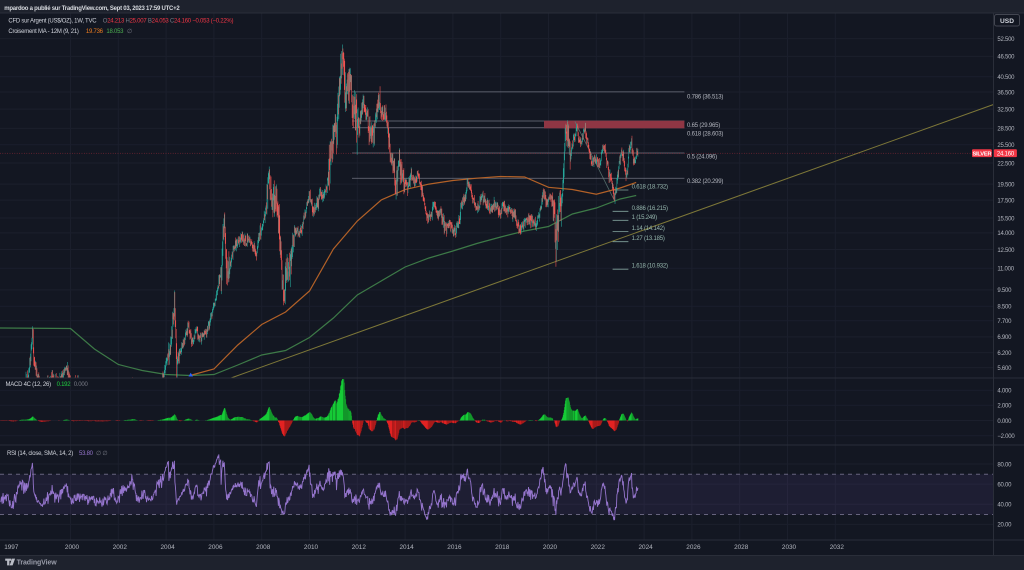  What do you see at coordinates (215, 547) in the screenshot?
I see `svg-text: 2006` at bounding box center [215, 547].